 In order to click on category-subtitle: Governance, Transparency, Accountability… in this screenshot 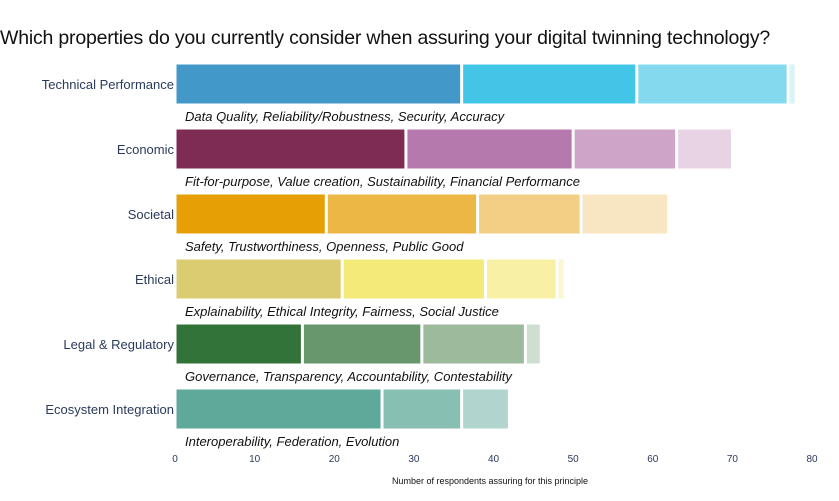, I will do `click(349, 376)`.